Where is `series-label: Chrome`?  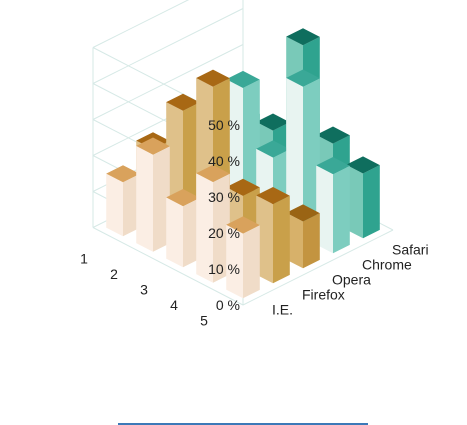 series-label: Chrome is located at coordinates (387, 265).